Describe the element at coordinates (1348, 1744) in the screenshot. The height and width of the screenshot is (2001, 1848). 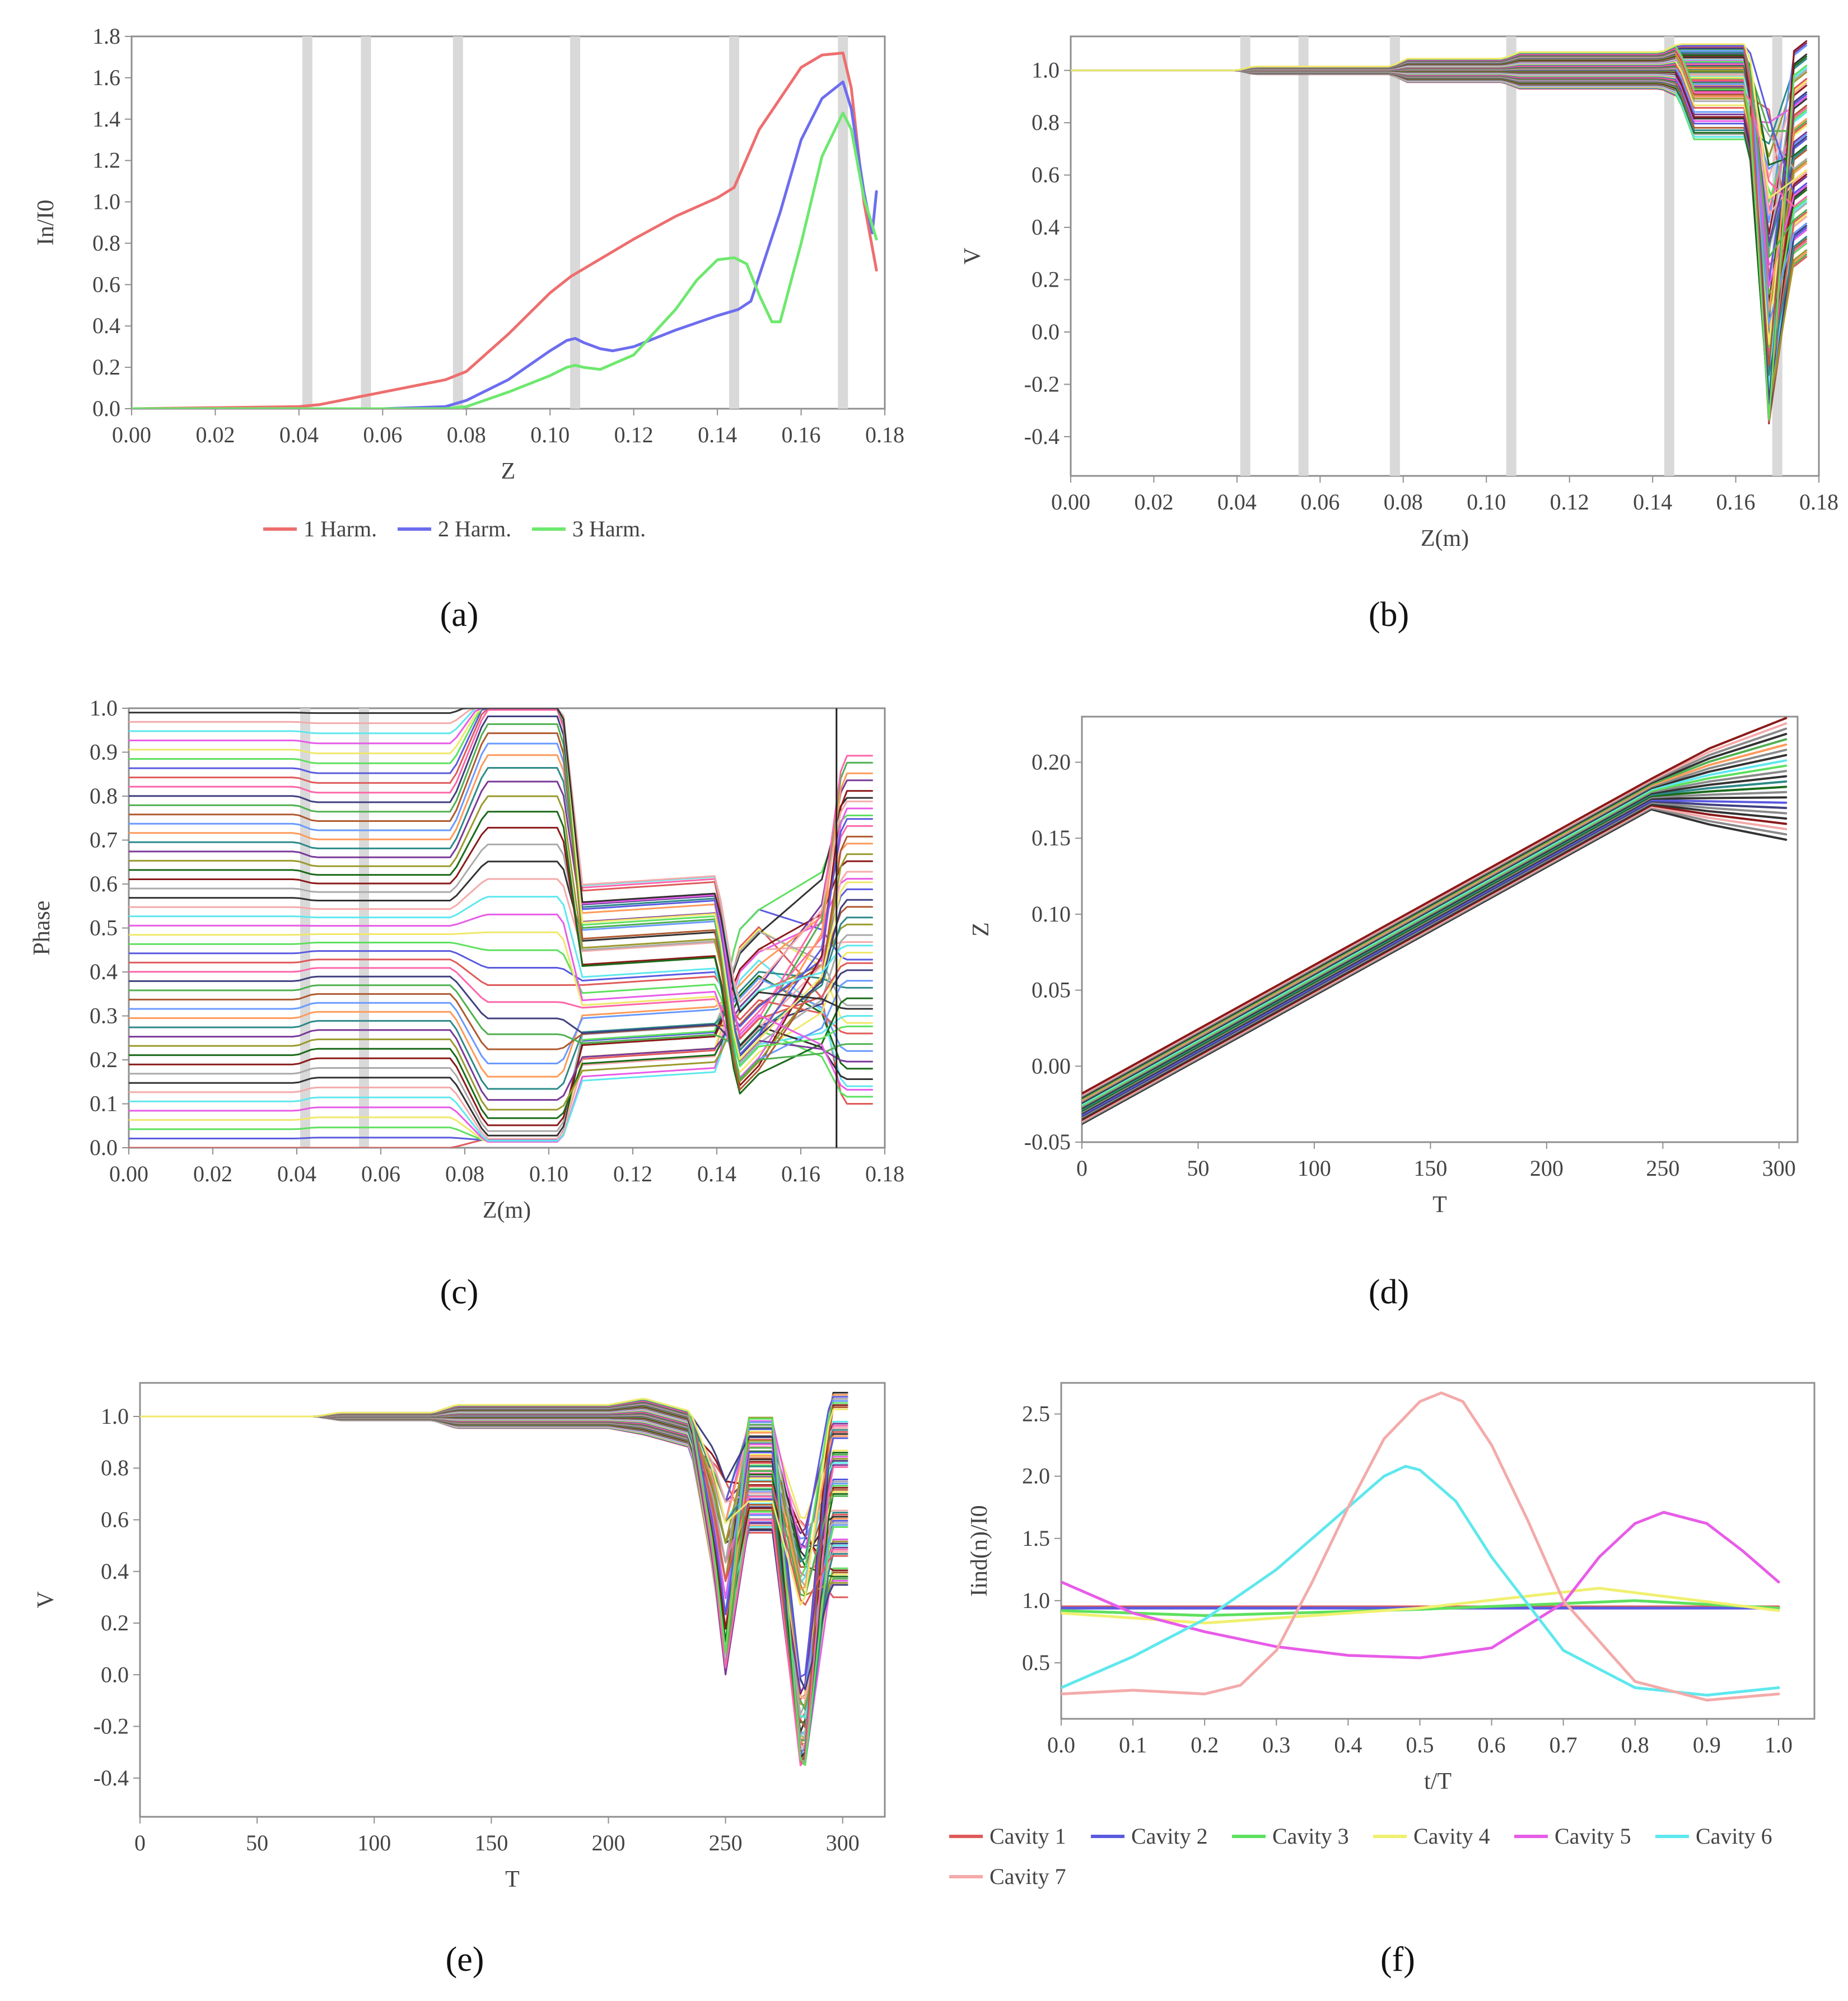
I see `x-tick-label: 0.4` at that location.